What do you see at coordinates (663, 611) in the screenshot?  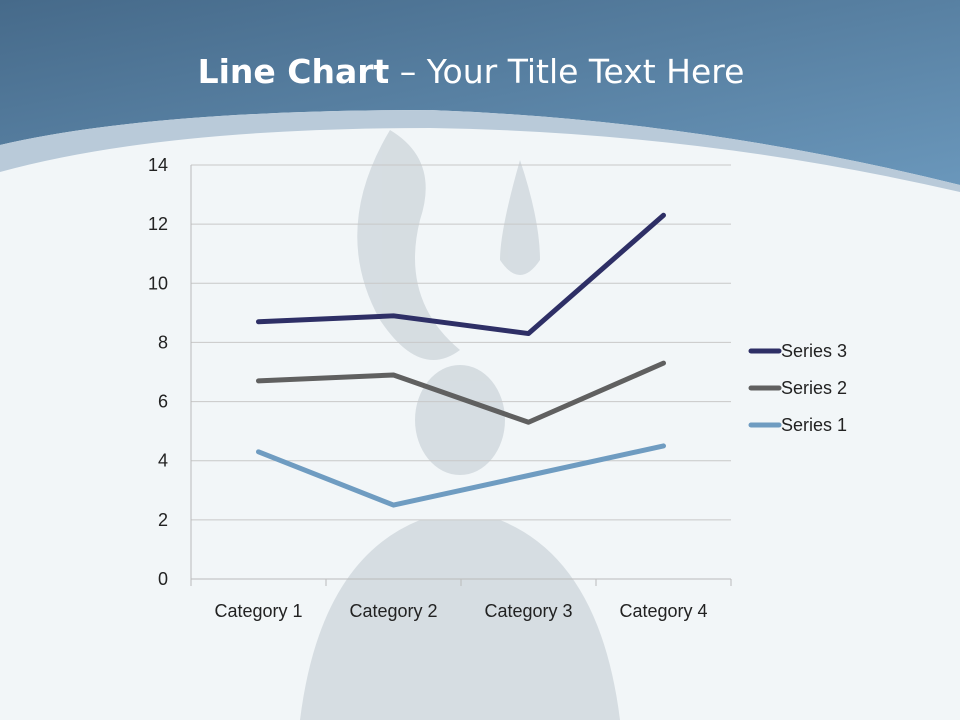 I see `x-tick-label: Category 4` at bounding box center [663, 611].